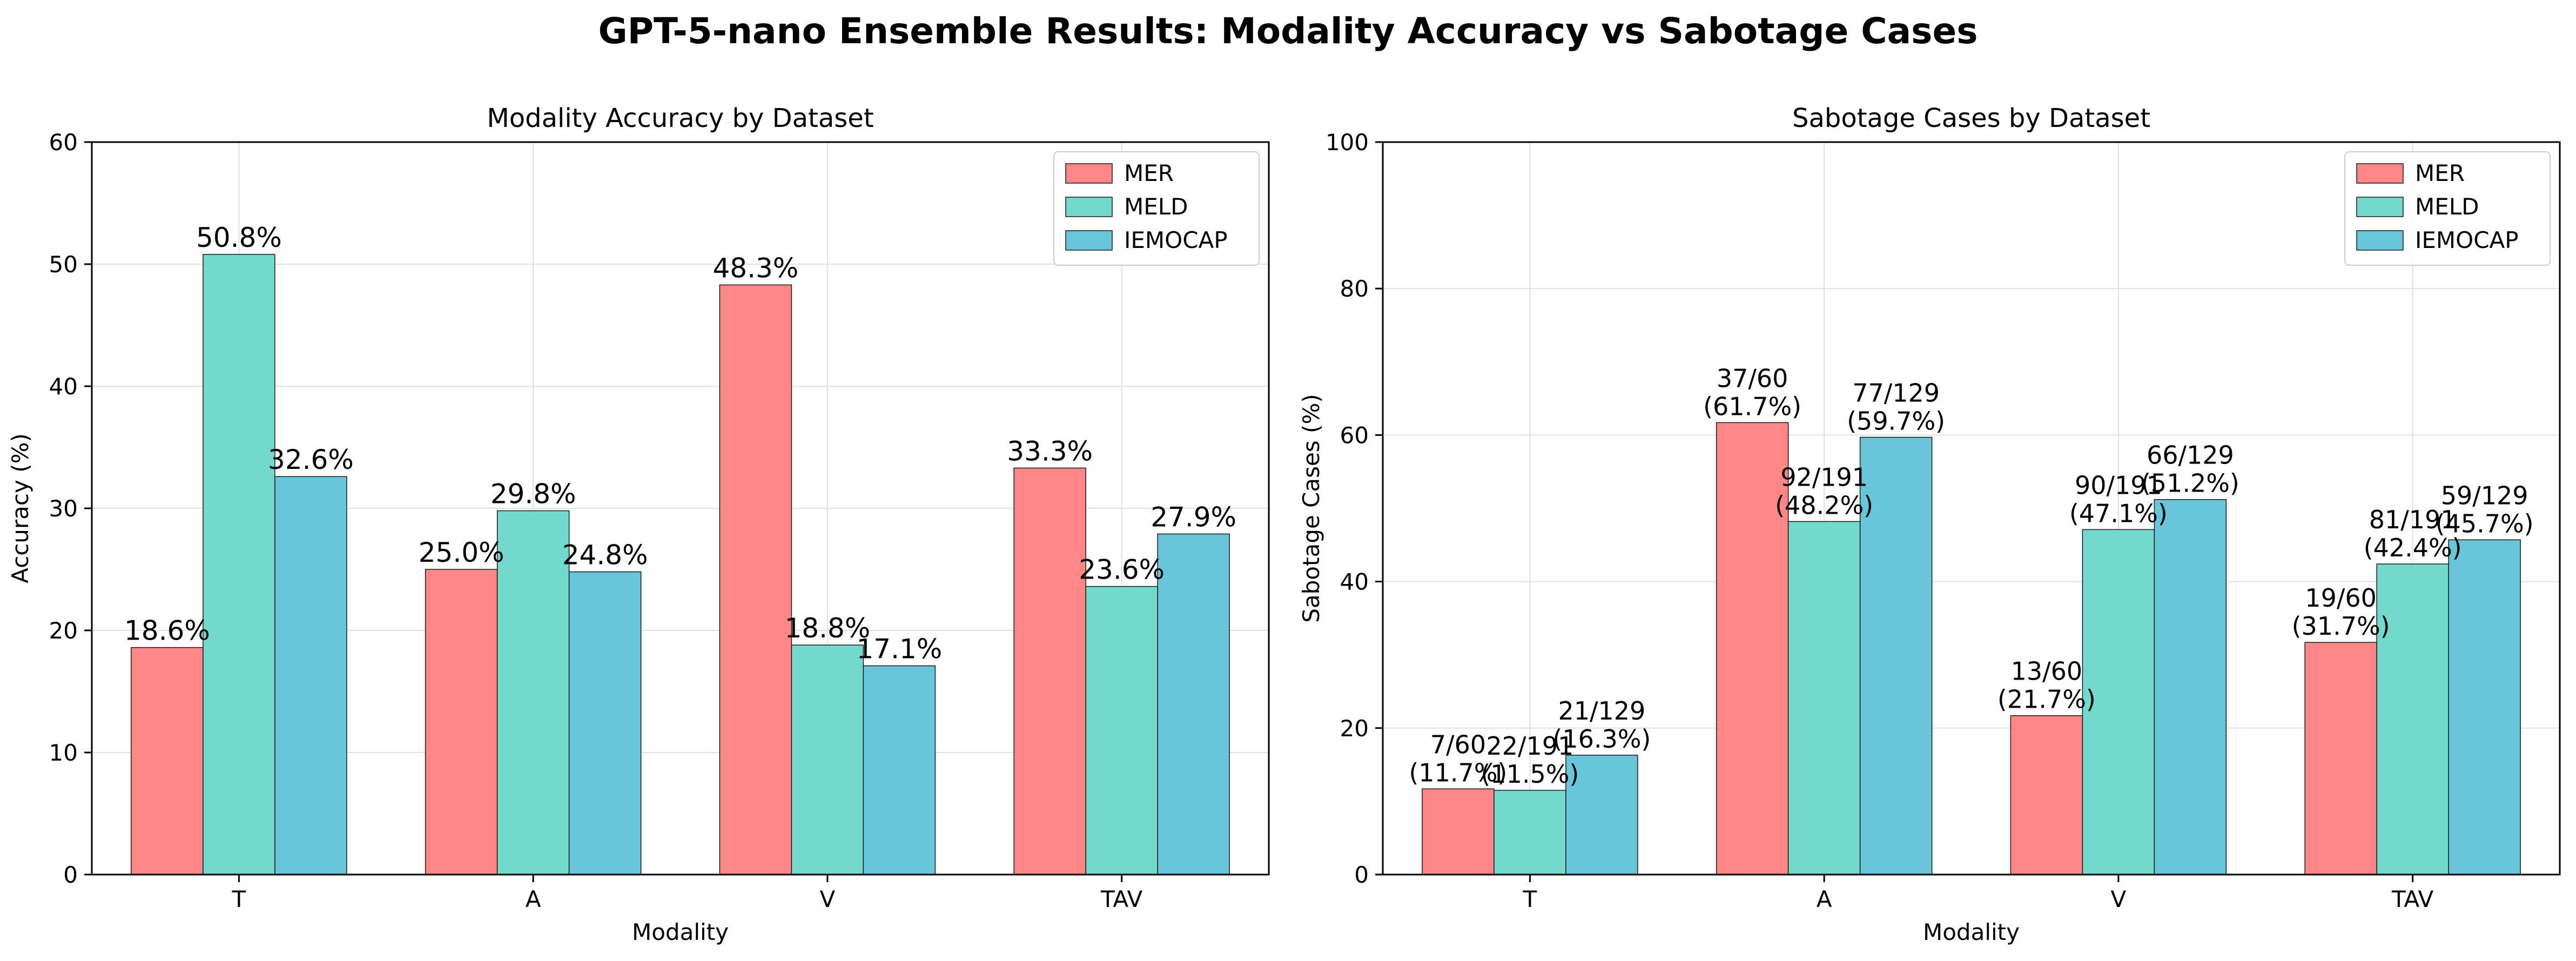  What do you see at coordinates (2046, 685) in the screenshot?
I see `data-label: 13/60 (21.7%)` at bounding box center [2046, 685].